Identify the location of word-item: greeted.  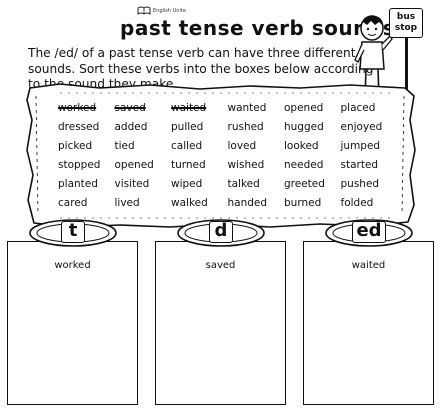
(304, 184).